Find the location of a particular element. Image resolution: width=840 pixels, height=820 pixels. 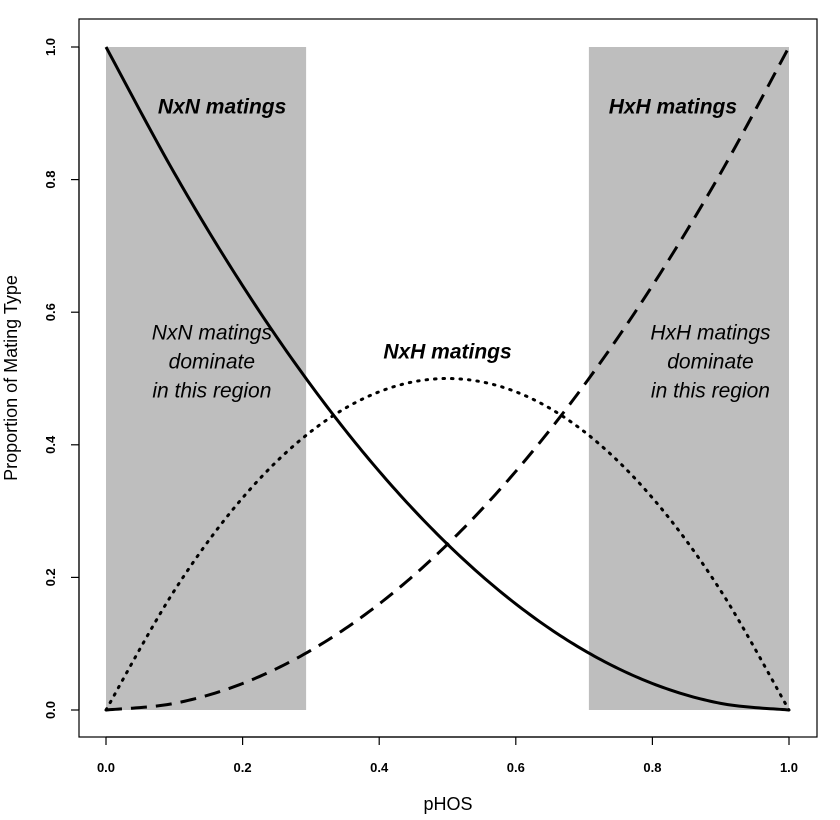

y-tick-label: 0.2 is located at coordinates (50, 577).